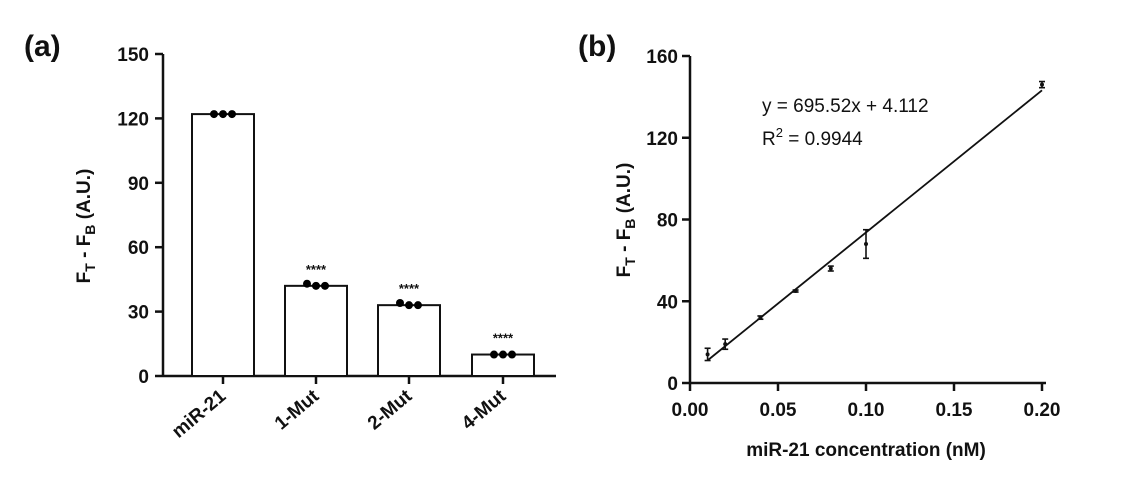  What do you see at coordinates (1042, 410) in the screenshot?
I see `calibration-x-tick-label: 0.20` at bounding box center [1042, 410].